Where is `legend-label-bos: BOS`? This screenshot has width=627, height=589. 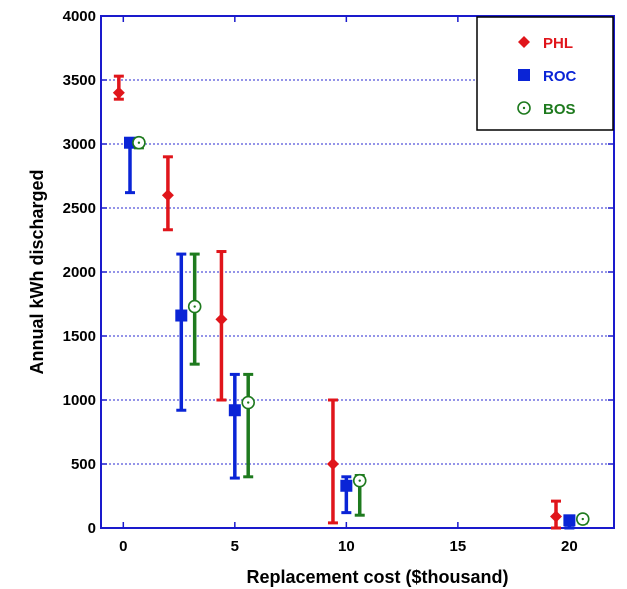
legend-label-bos: BOS is located at coordinates (559, 109).